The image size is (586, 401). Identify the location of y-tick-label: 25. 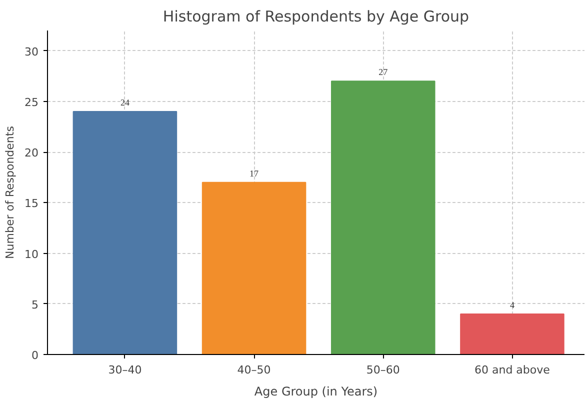
(31, 102).